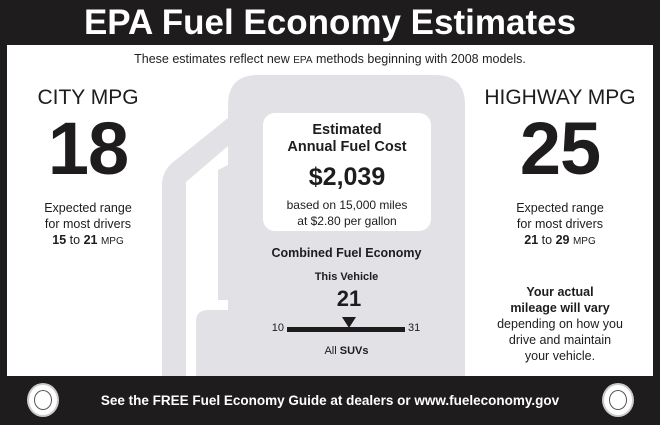 Image resolution: width=660 pixels, height=425 pixels. I want to click on city-range-line1: Expected range, so click(88, 208).